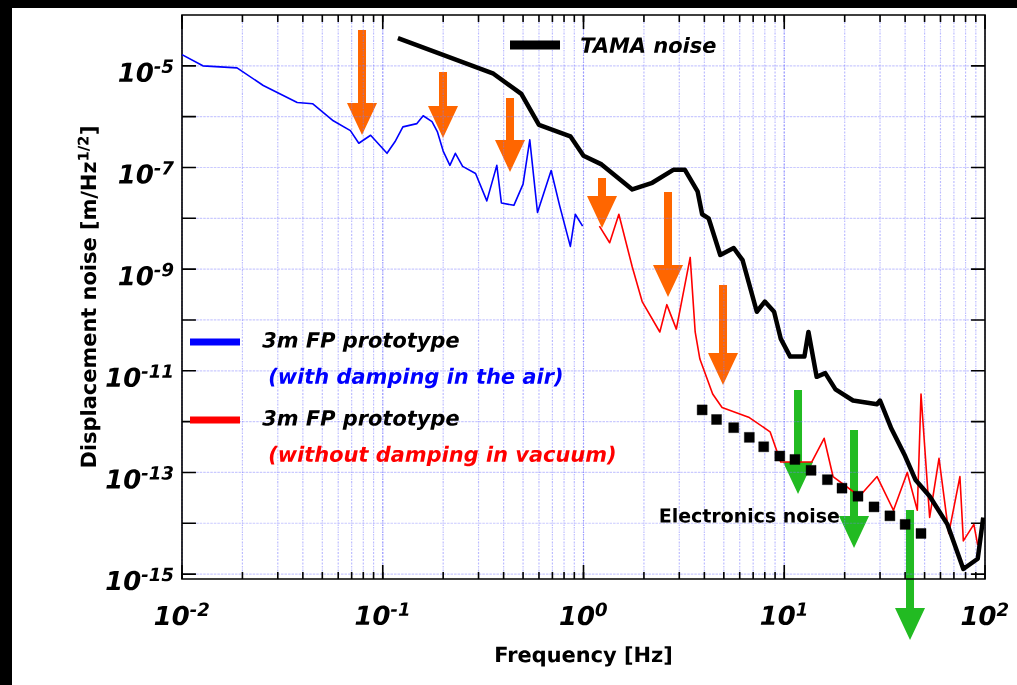 This screenshot has height=685, width=1017. What do you see at coordinates (382, 614) in the screenshot?
I see `x-tick-label: 10$^{-1}$` at bounding box center [382, 614].